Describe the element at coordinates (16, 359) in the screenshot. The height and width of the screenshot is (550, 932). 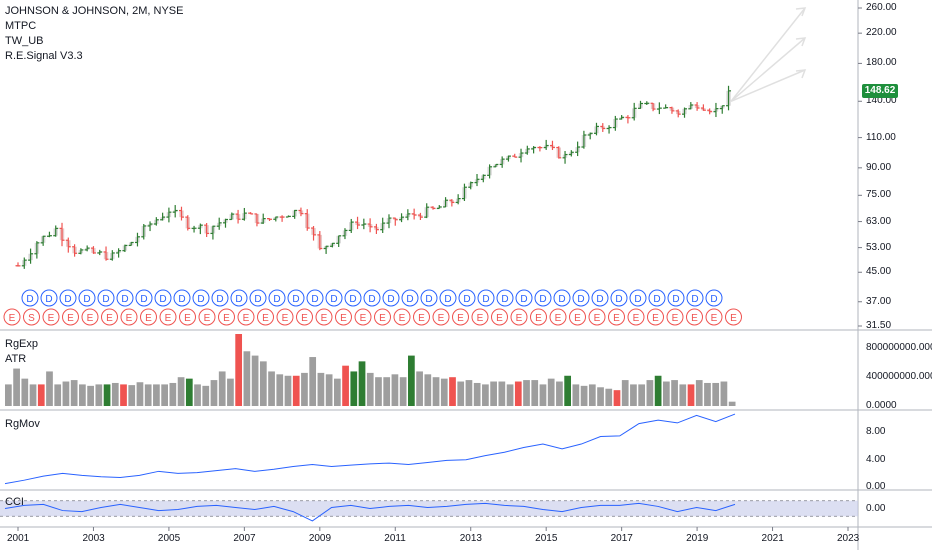
I see `pane-label-atr: ATR` at that location.